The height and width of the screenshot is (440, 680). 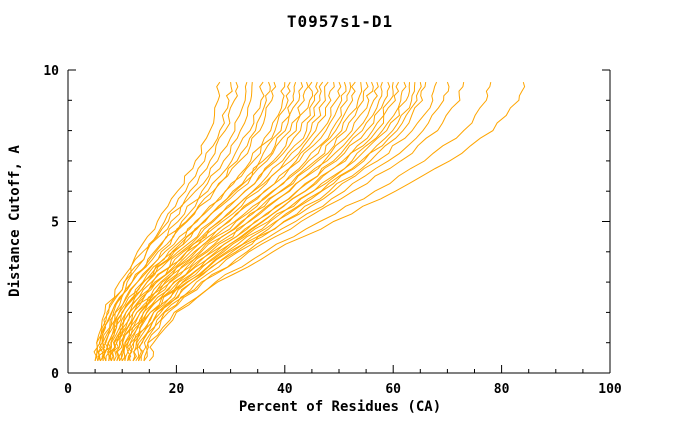 What do you see at coordinates (177, 389) in the screenshot?
I see `x-tick-label: 20` at bounding box center [177, 389].